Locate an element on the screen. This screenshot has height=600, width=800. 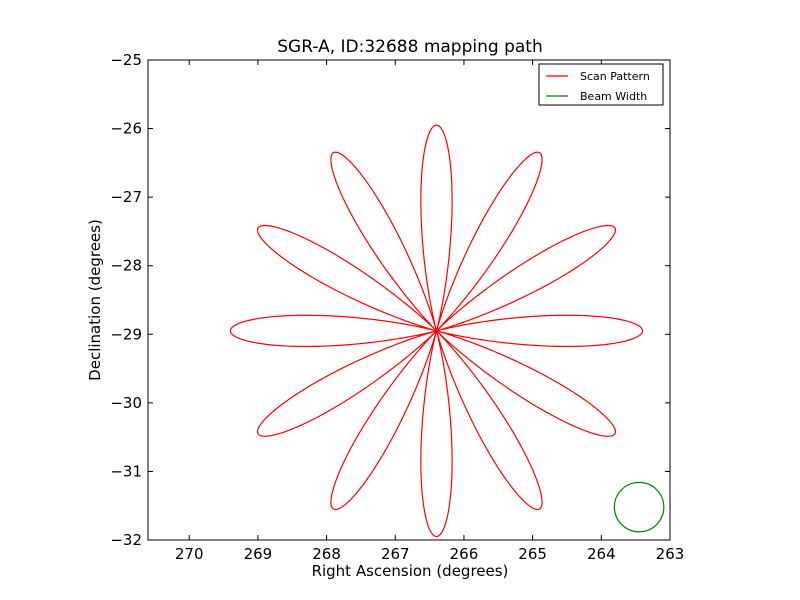
x-tick-label: 263 is located at coordinates (670, 554).